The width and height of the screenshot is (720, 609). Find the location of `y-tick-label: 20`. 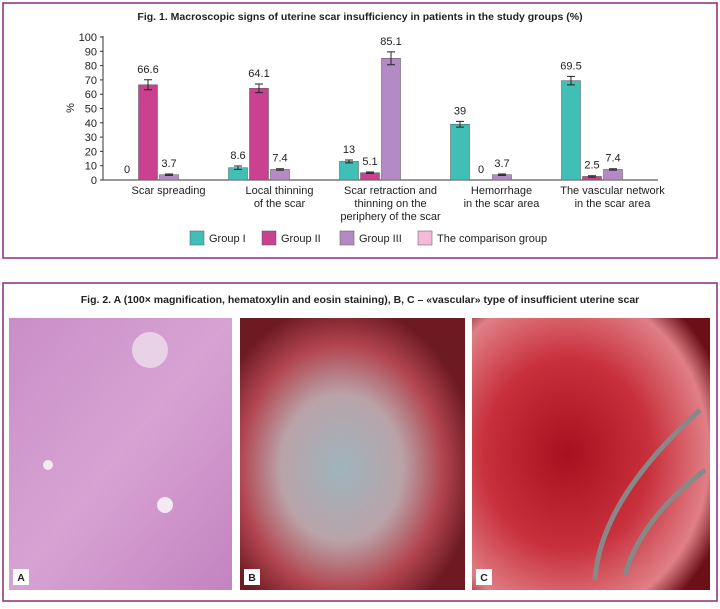

y-tick-label: 20 is located at coordinates (91, 152).